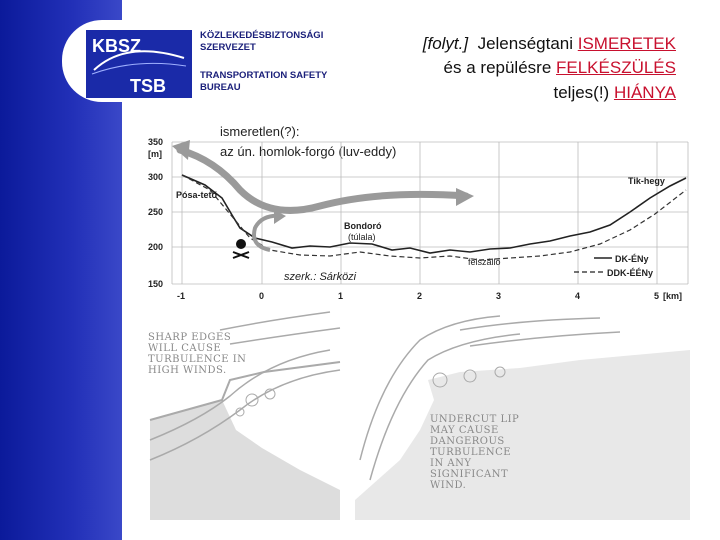 The height and width of the screenshot is (540, 720). Describe the element at coordinates (419, 296) in the screenshot. I see `x-tick-2: 2` at that location.